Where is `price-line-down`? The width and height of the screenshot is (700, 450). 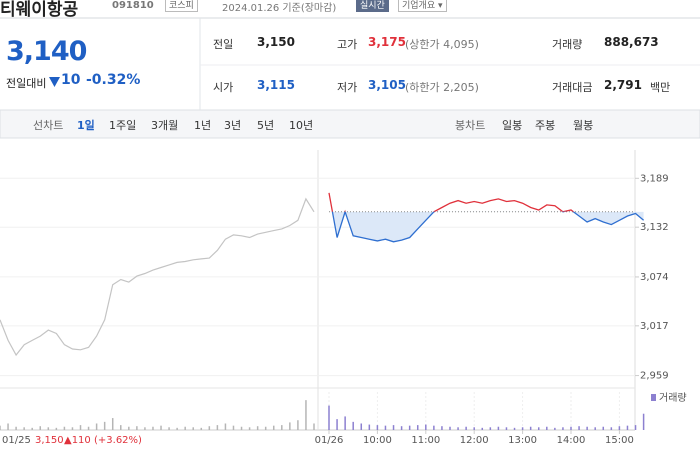
price-line-down is located at coordinates (488, 227).